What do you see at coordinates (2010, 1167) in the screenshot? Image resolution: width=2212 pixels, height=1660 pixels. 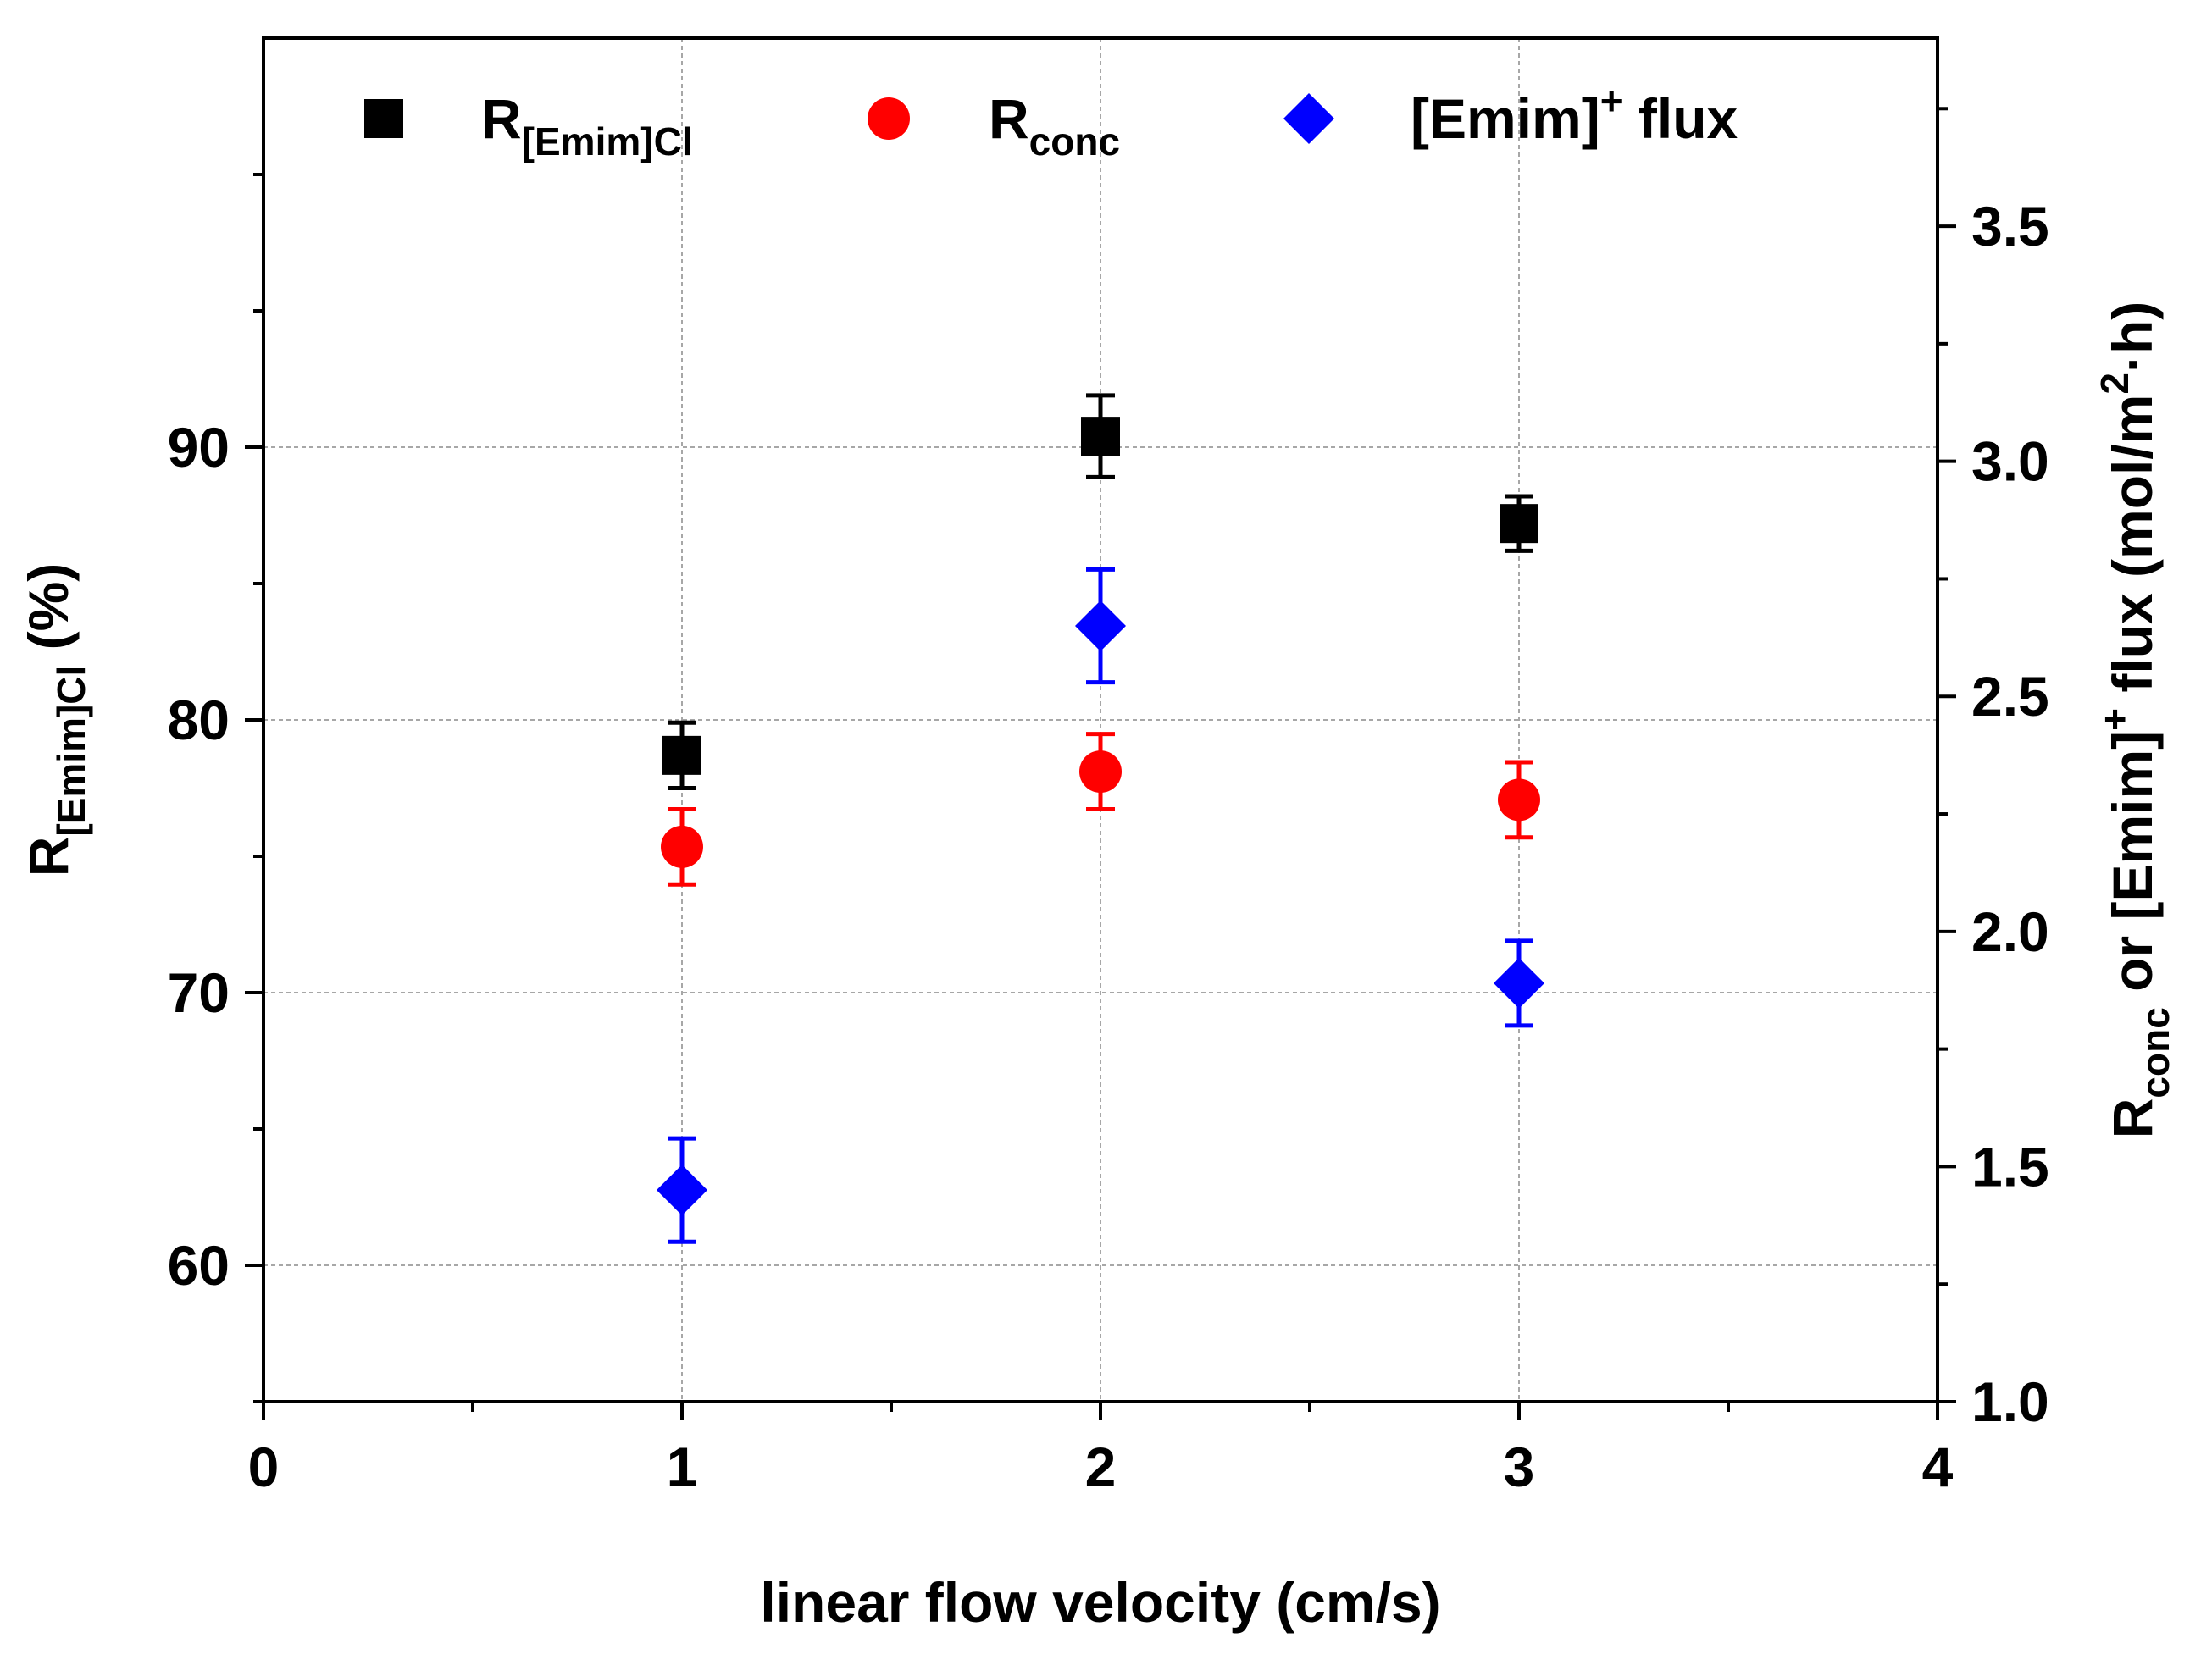 I see `right-y-tick-label: 1.5` at bounding box center [2010, 1167].